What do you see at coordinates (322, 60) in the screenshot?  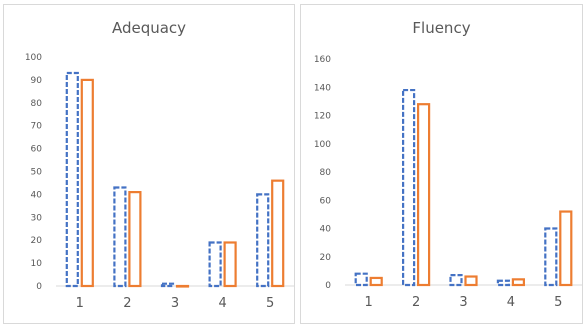 I see `y-tick-label: 160` at bounding box center [322, 60].